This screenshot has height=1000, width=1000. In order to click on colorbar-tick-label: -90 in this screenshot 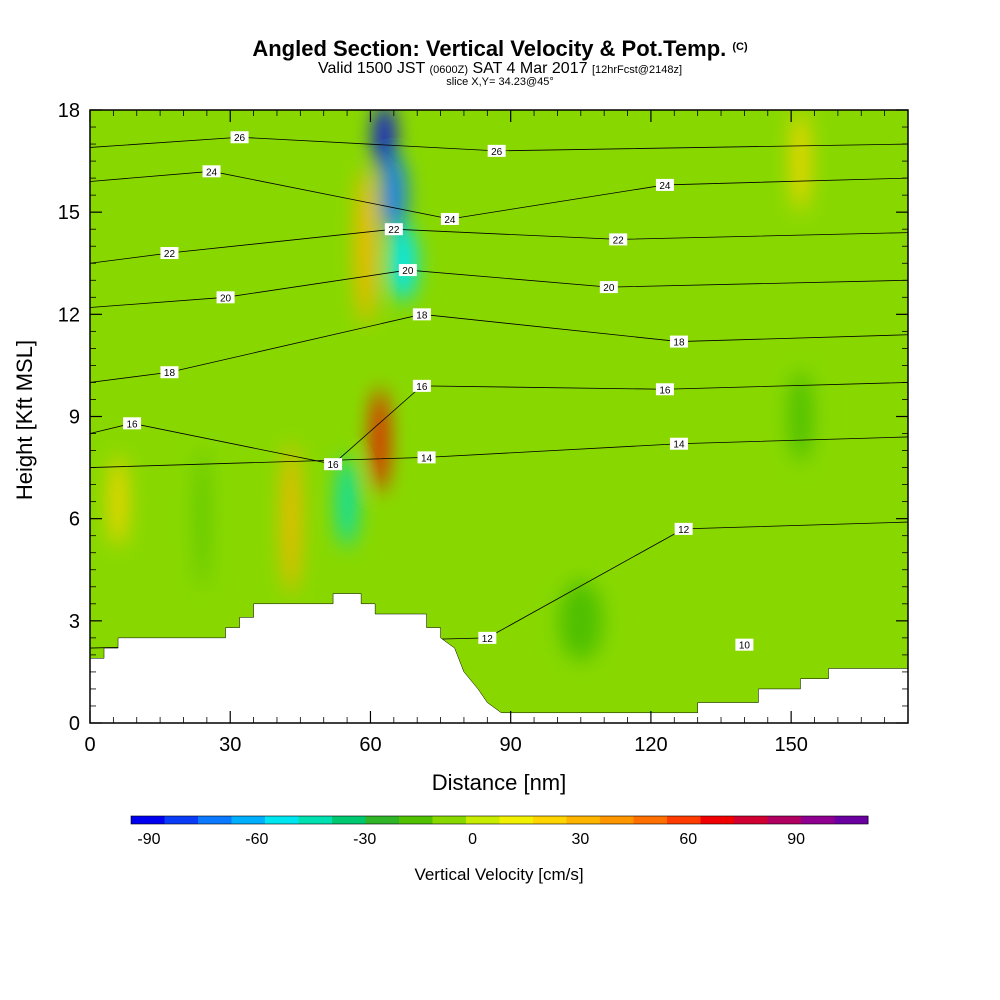, I will do `click(148, 839)`.